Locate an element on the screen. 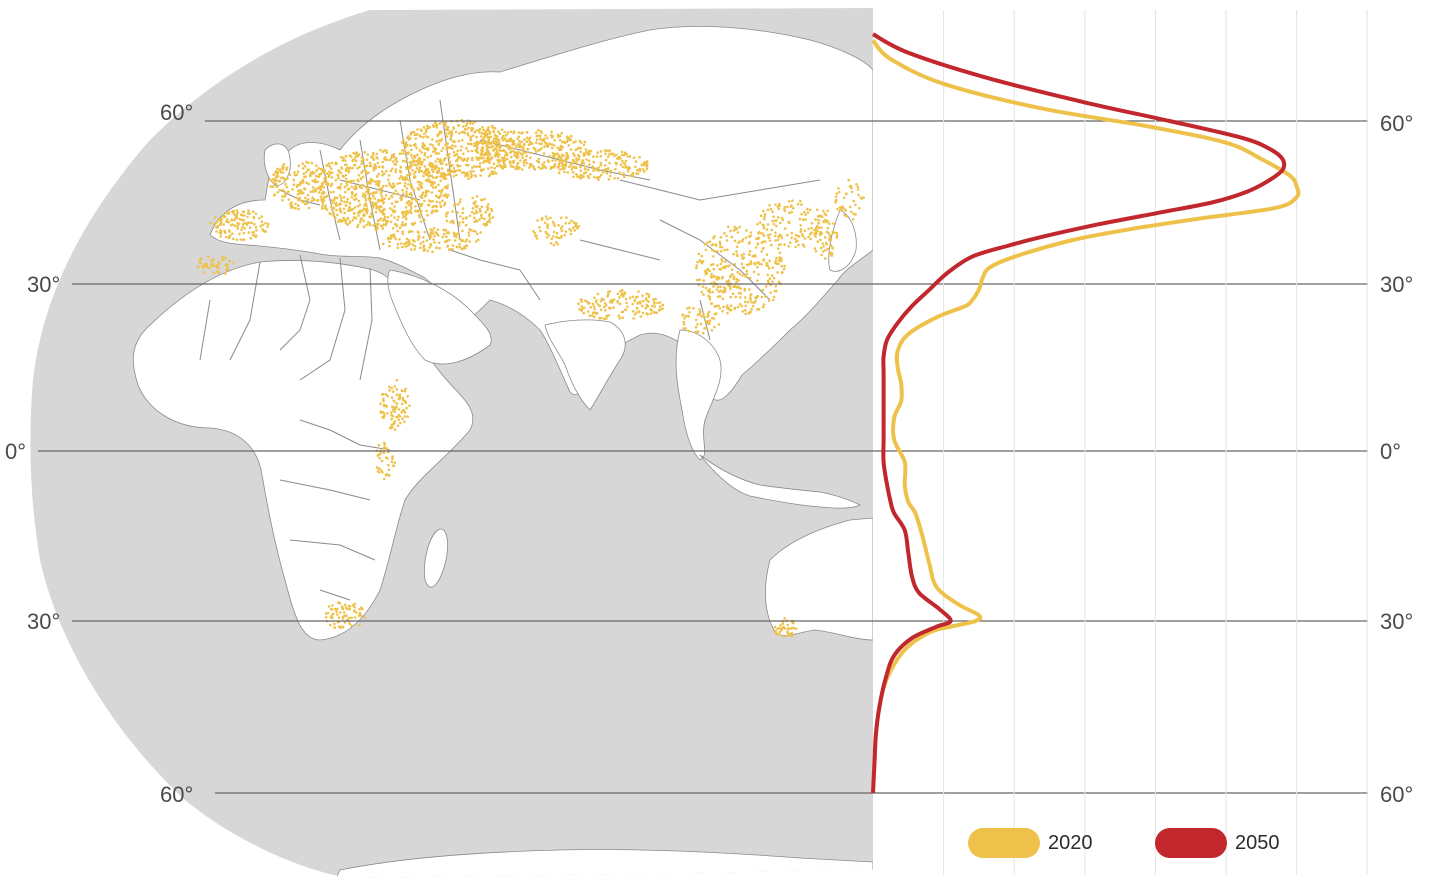 Image resolution: width=1440 pixels, height=883 pixels. legend-label-2050: 2050 is located at coordinates (1257, 842).